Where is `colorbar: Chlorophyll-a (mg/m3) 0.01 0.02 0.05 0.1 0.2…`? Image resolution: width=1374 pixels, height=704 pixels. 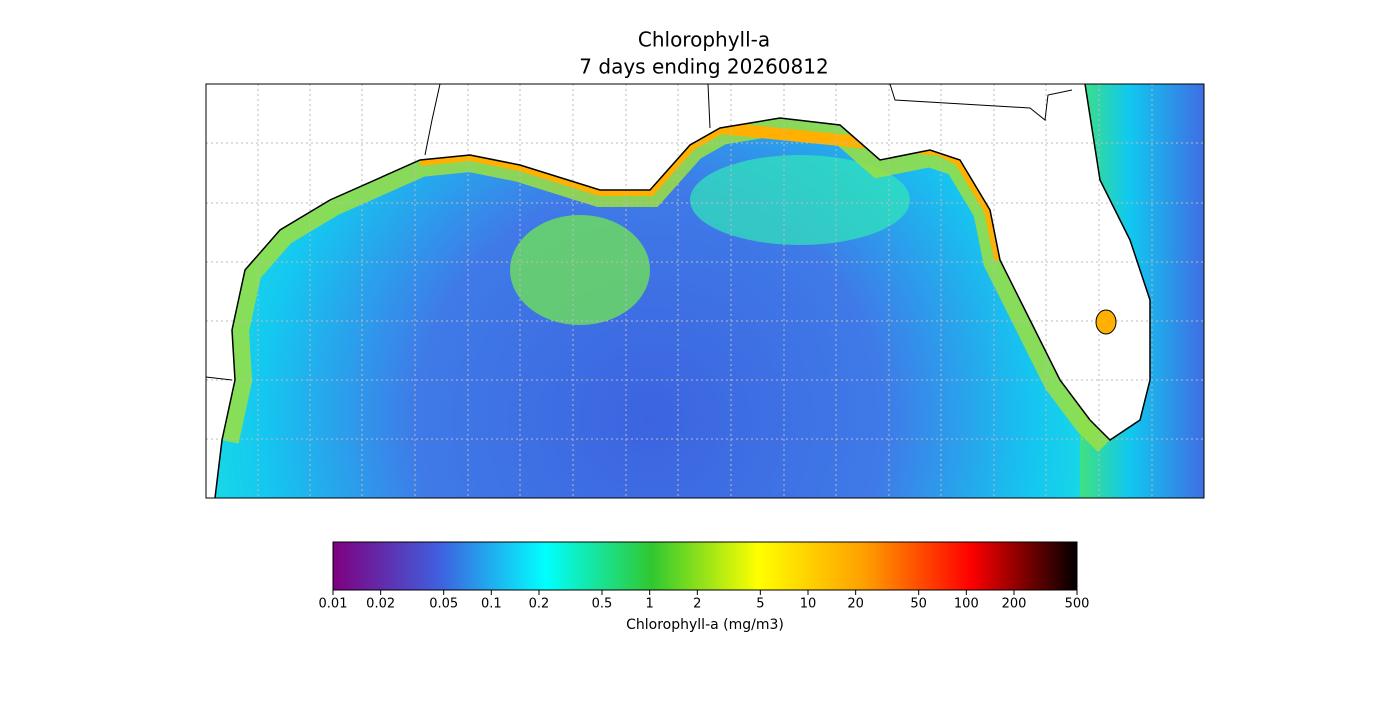 colorbar: Chlorophyll-a (mg/m3) 0.01 0.02 0.05 0.1 0.2… is located at coordinates (704, 587).